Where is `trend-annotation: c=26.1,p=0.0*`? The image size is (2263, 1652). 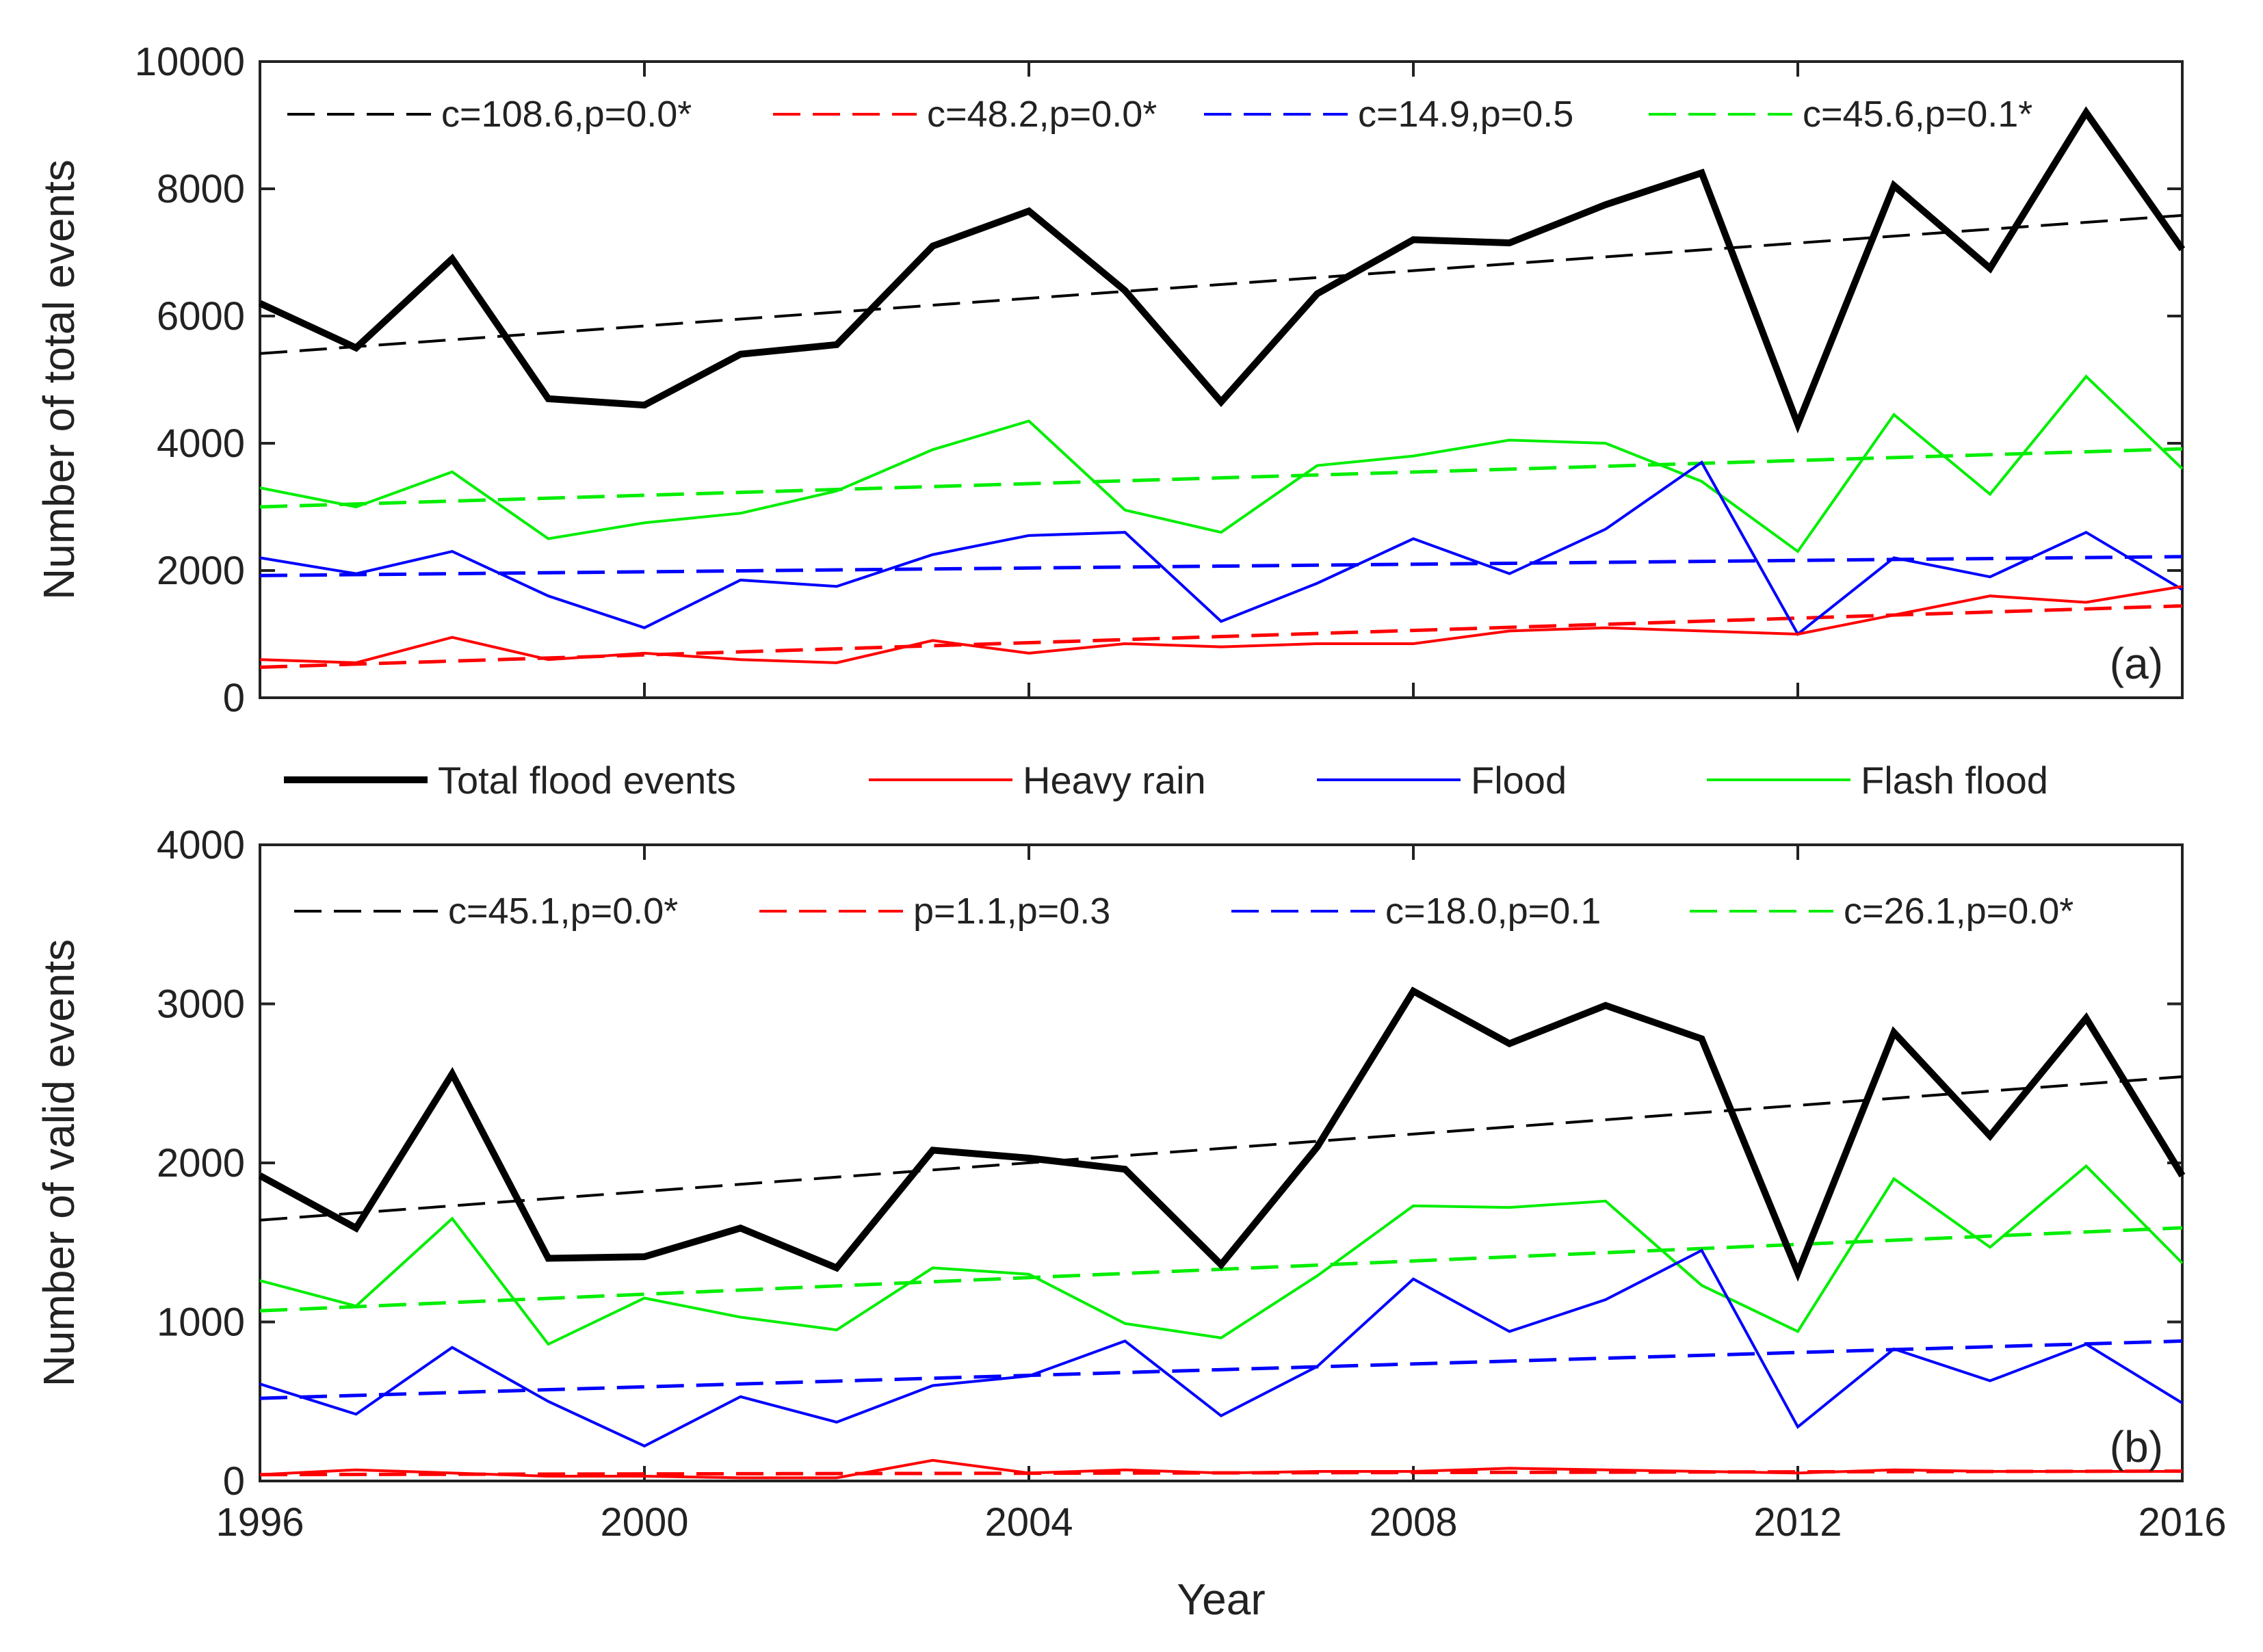 trend-annotation: c=26.1,p=0.0* is located at coordinates (1959, 911).